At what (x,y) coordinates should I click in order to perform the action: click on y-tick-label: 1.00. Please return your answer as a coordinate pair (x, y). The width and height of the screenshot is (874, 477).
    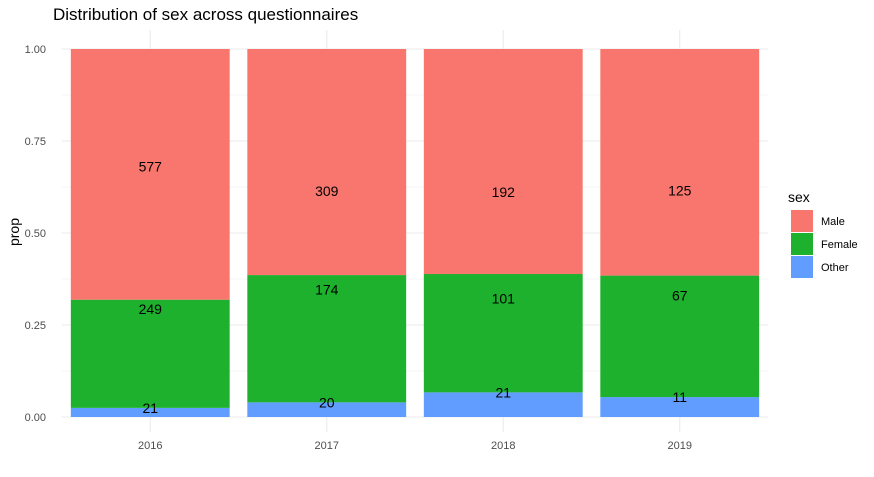
    Looking at the image, I should click on (35, 50).